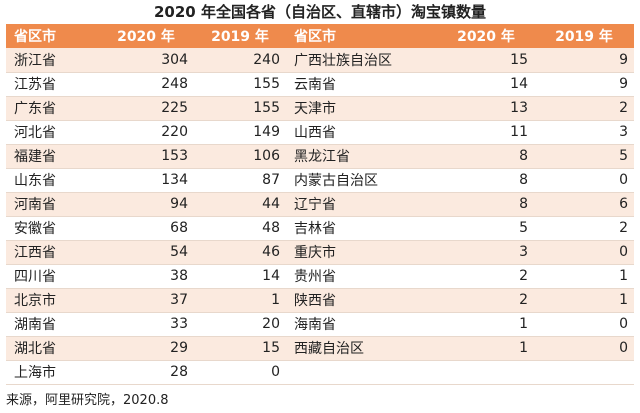  Describe the element at coordinates (240, 108) in the screenshot. I see `count-cell: 155` at that location.